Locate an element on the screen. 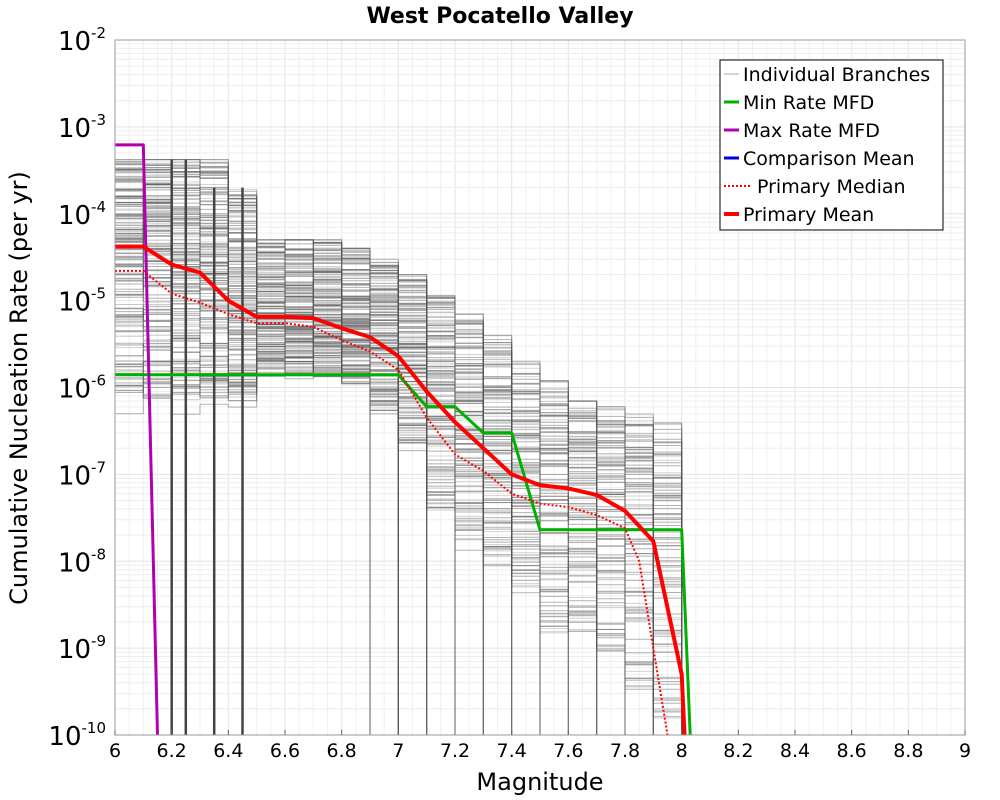 This screenshot has width=1000, height=800. legend-label: Max Rate MFD is located at coordinates (811, 131).